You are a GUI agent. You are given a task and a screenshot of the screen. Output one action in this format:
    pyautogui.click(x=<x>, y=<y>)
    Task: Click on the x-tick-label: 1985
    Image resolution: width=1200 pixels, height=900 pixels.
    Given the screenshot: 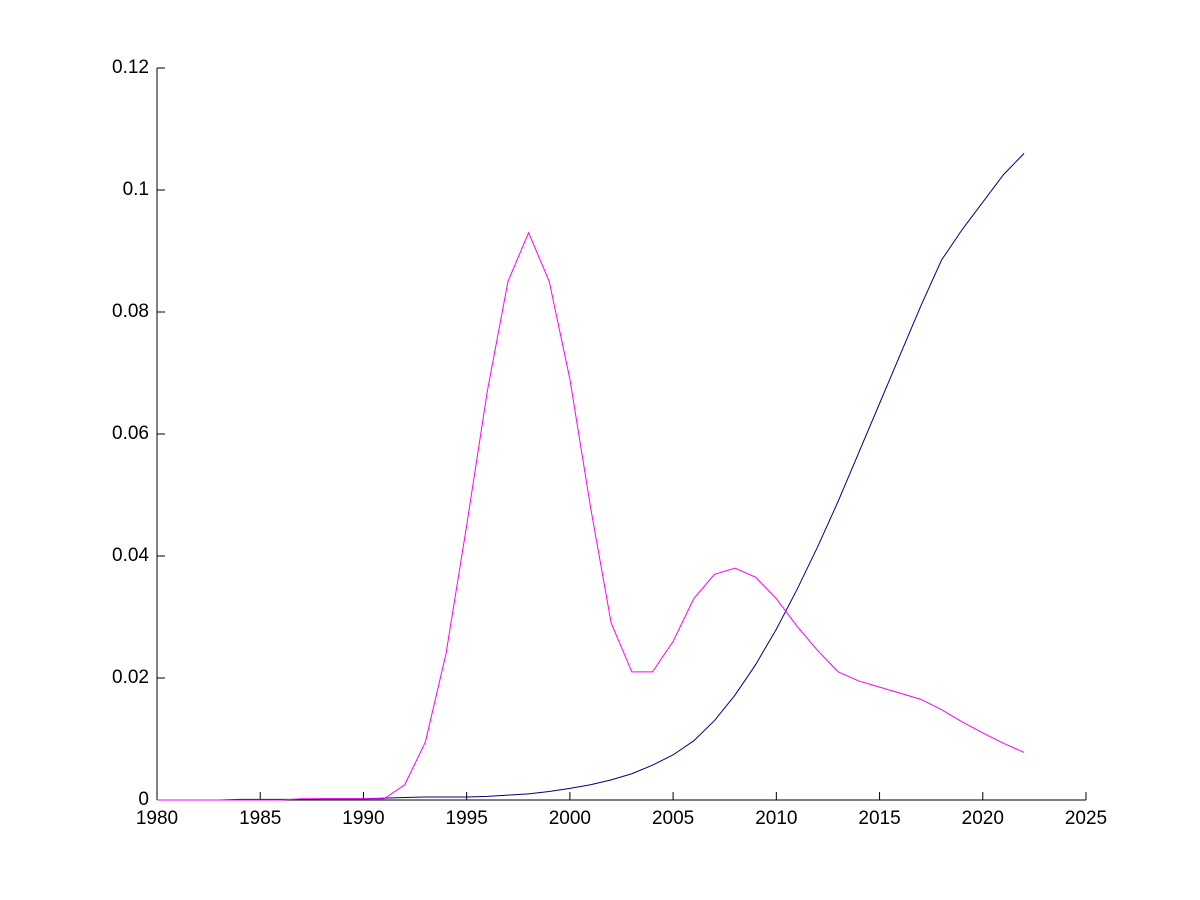 What is the action you would take?
    pyautogui.click(x=260, y=818)
    